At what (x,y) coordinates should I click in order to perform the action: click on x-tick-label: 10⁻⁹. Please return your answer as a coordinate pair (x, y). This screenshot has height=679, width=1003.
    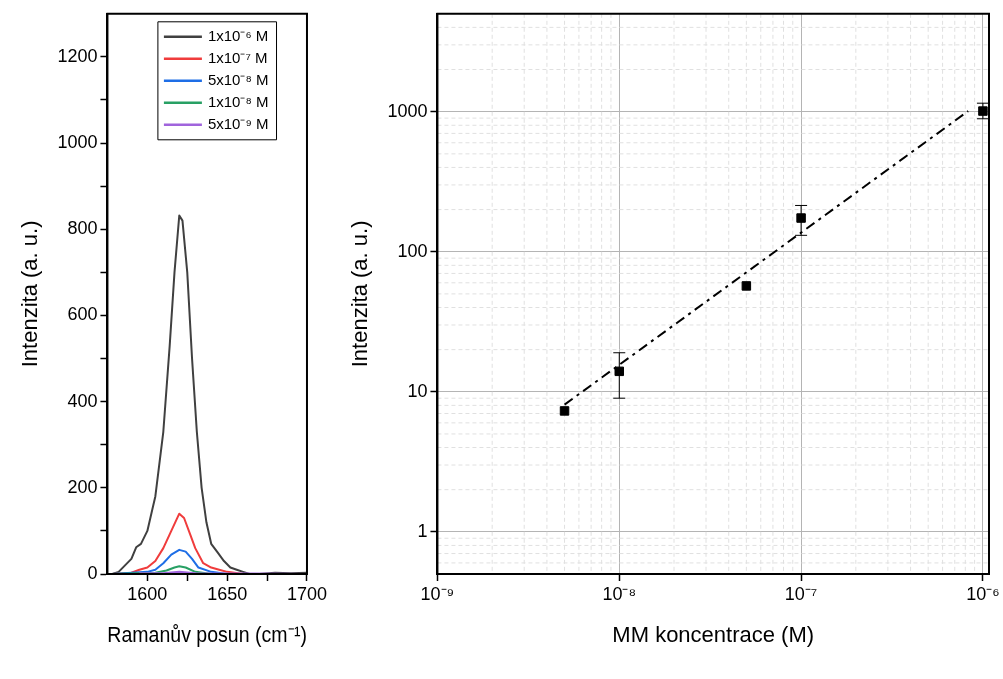
    Looking at the image, I should click on (437, 593).